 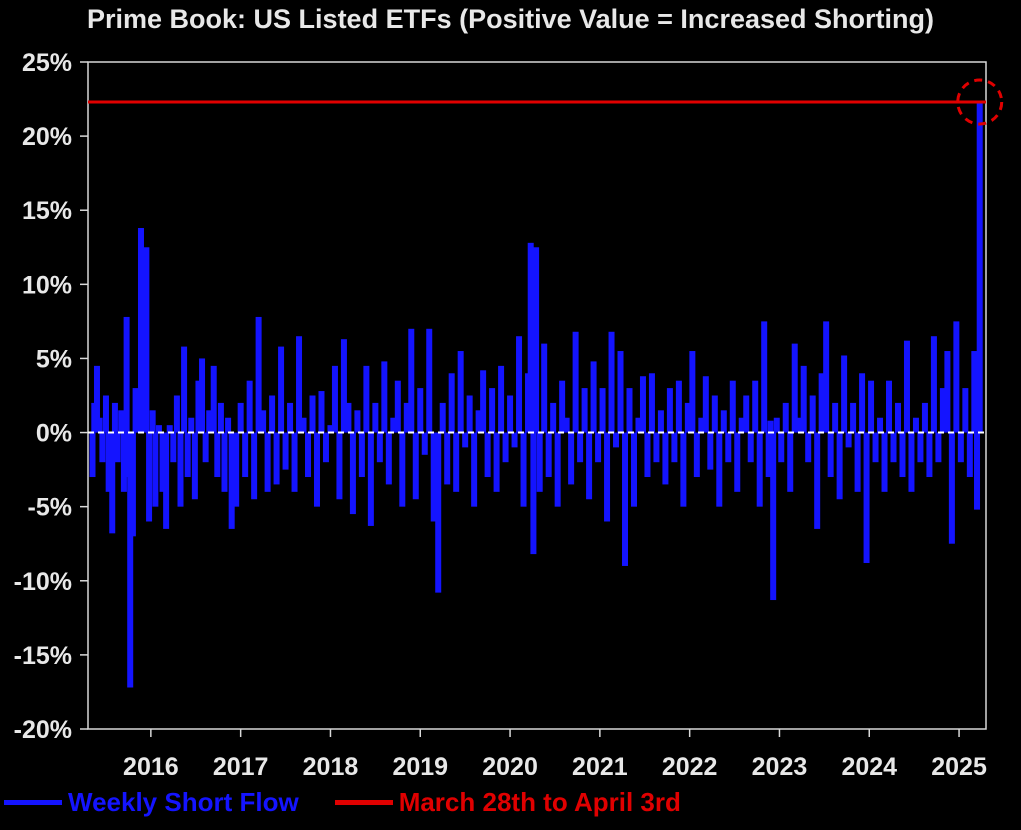 I want to click on x-tick-label: 2017, so click(x=241, y=767).